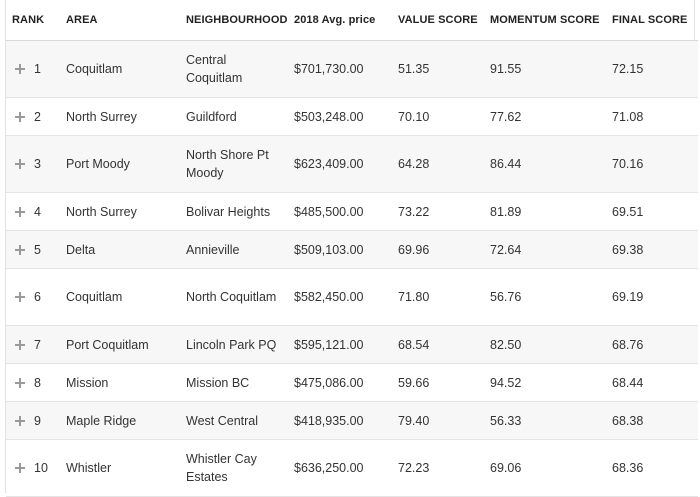 This screenshot has width=700, height=497. What do you see at coordinates (545, 116) in the screenshot?
I see `momentum-score-cell: 77.62` at bounding box center [545, 116].